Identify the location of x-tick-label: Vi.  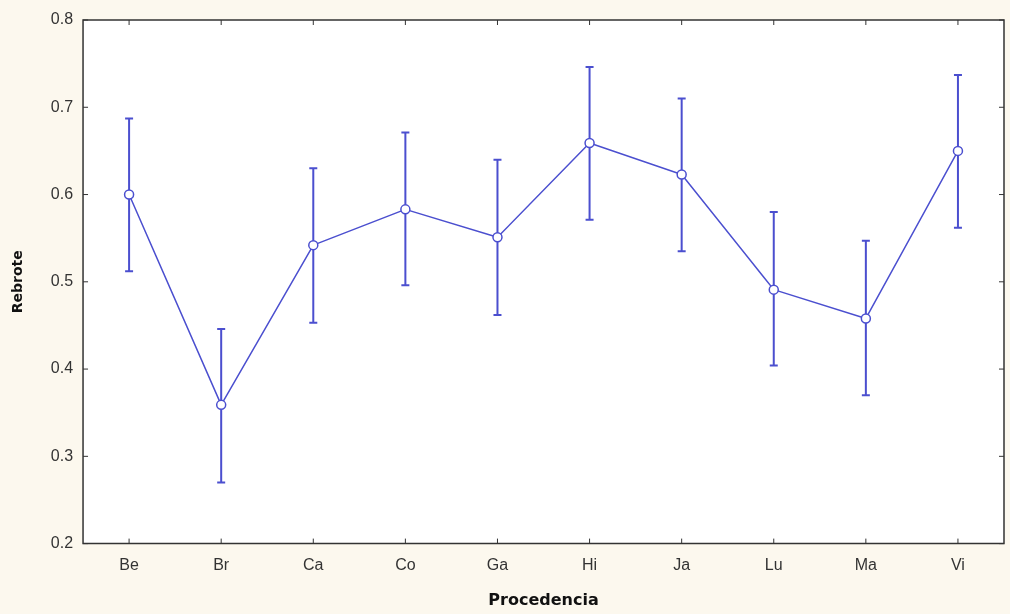
(957, 564).